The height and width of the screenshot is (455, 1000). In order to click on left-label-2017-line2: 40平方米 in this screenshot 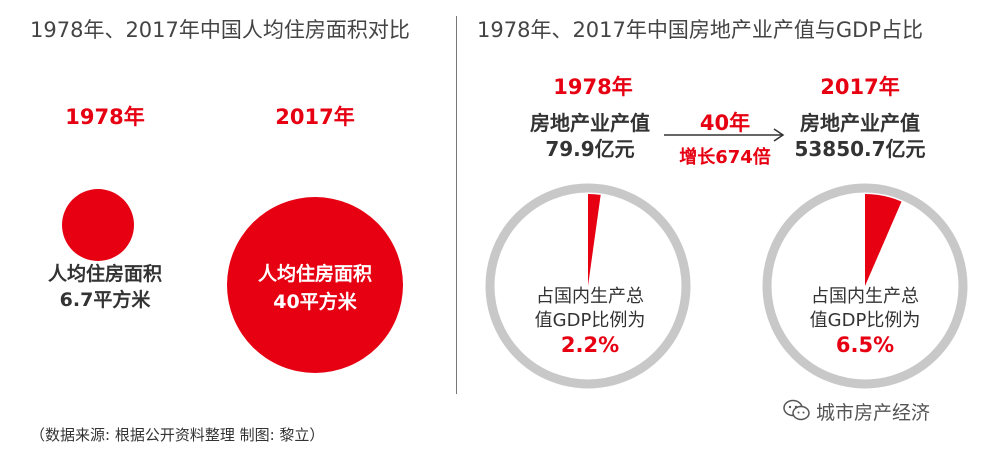, I will do `click(315, 302)`.